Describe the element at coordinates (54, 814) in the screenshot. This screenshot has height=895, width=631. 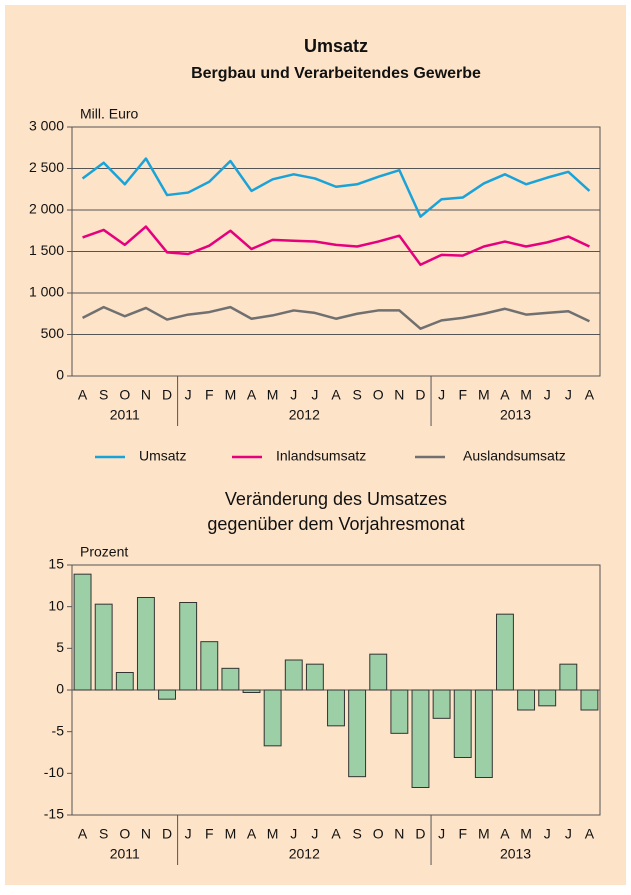
I see `y-tick-label: -15` at that location.